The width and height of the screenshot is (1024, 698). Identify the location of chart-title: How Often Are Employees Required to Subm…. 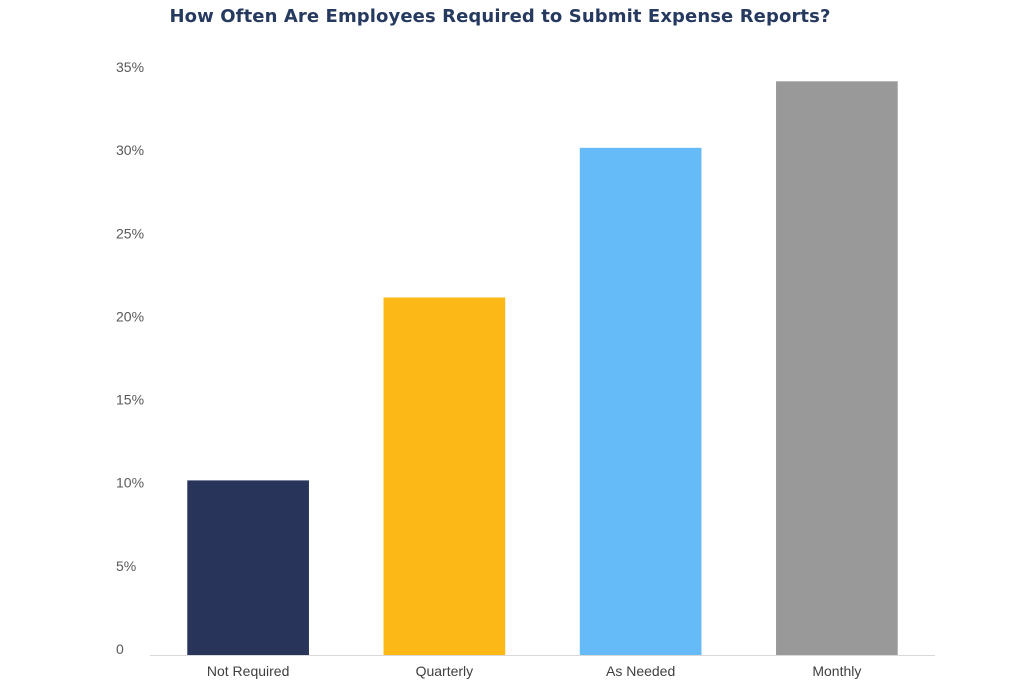
(500, 16).